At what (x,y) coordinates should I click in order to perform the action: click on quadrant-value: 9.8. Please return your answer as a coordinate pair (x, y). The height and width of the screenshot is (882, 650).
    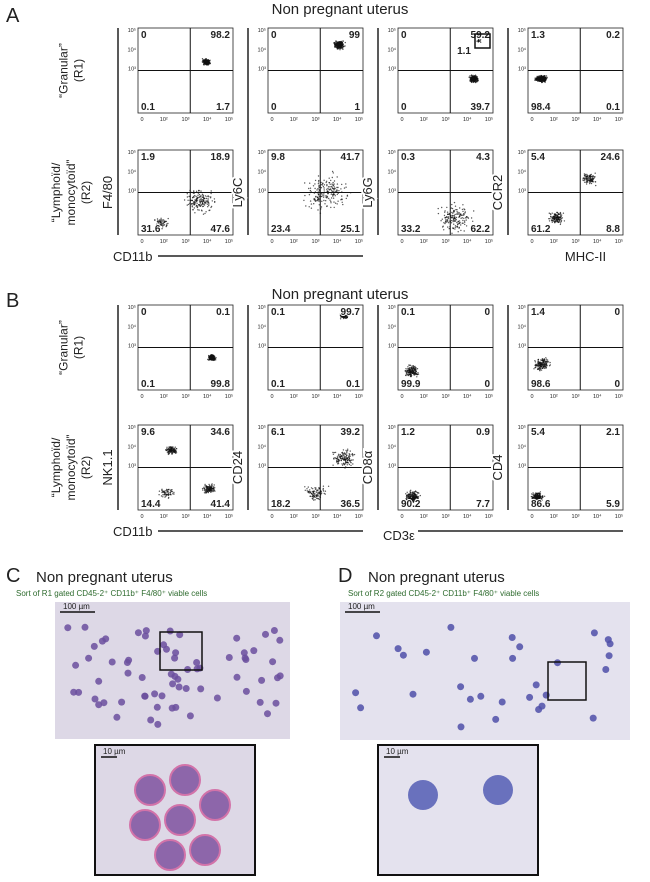
    Looking at the image, I should click on (278, 157).